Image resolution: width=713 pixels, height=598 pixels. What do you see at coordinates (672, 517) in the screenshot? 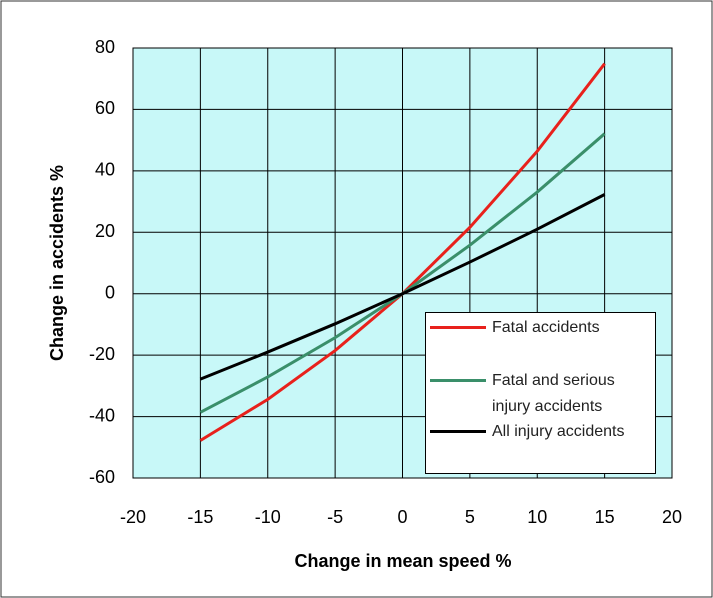
I see `x-tick-label: 20` at bounding box center [672, 517].